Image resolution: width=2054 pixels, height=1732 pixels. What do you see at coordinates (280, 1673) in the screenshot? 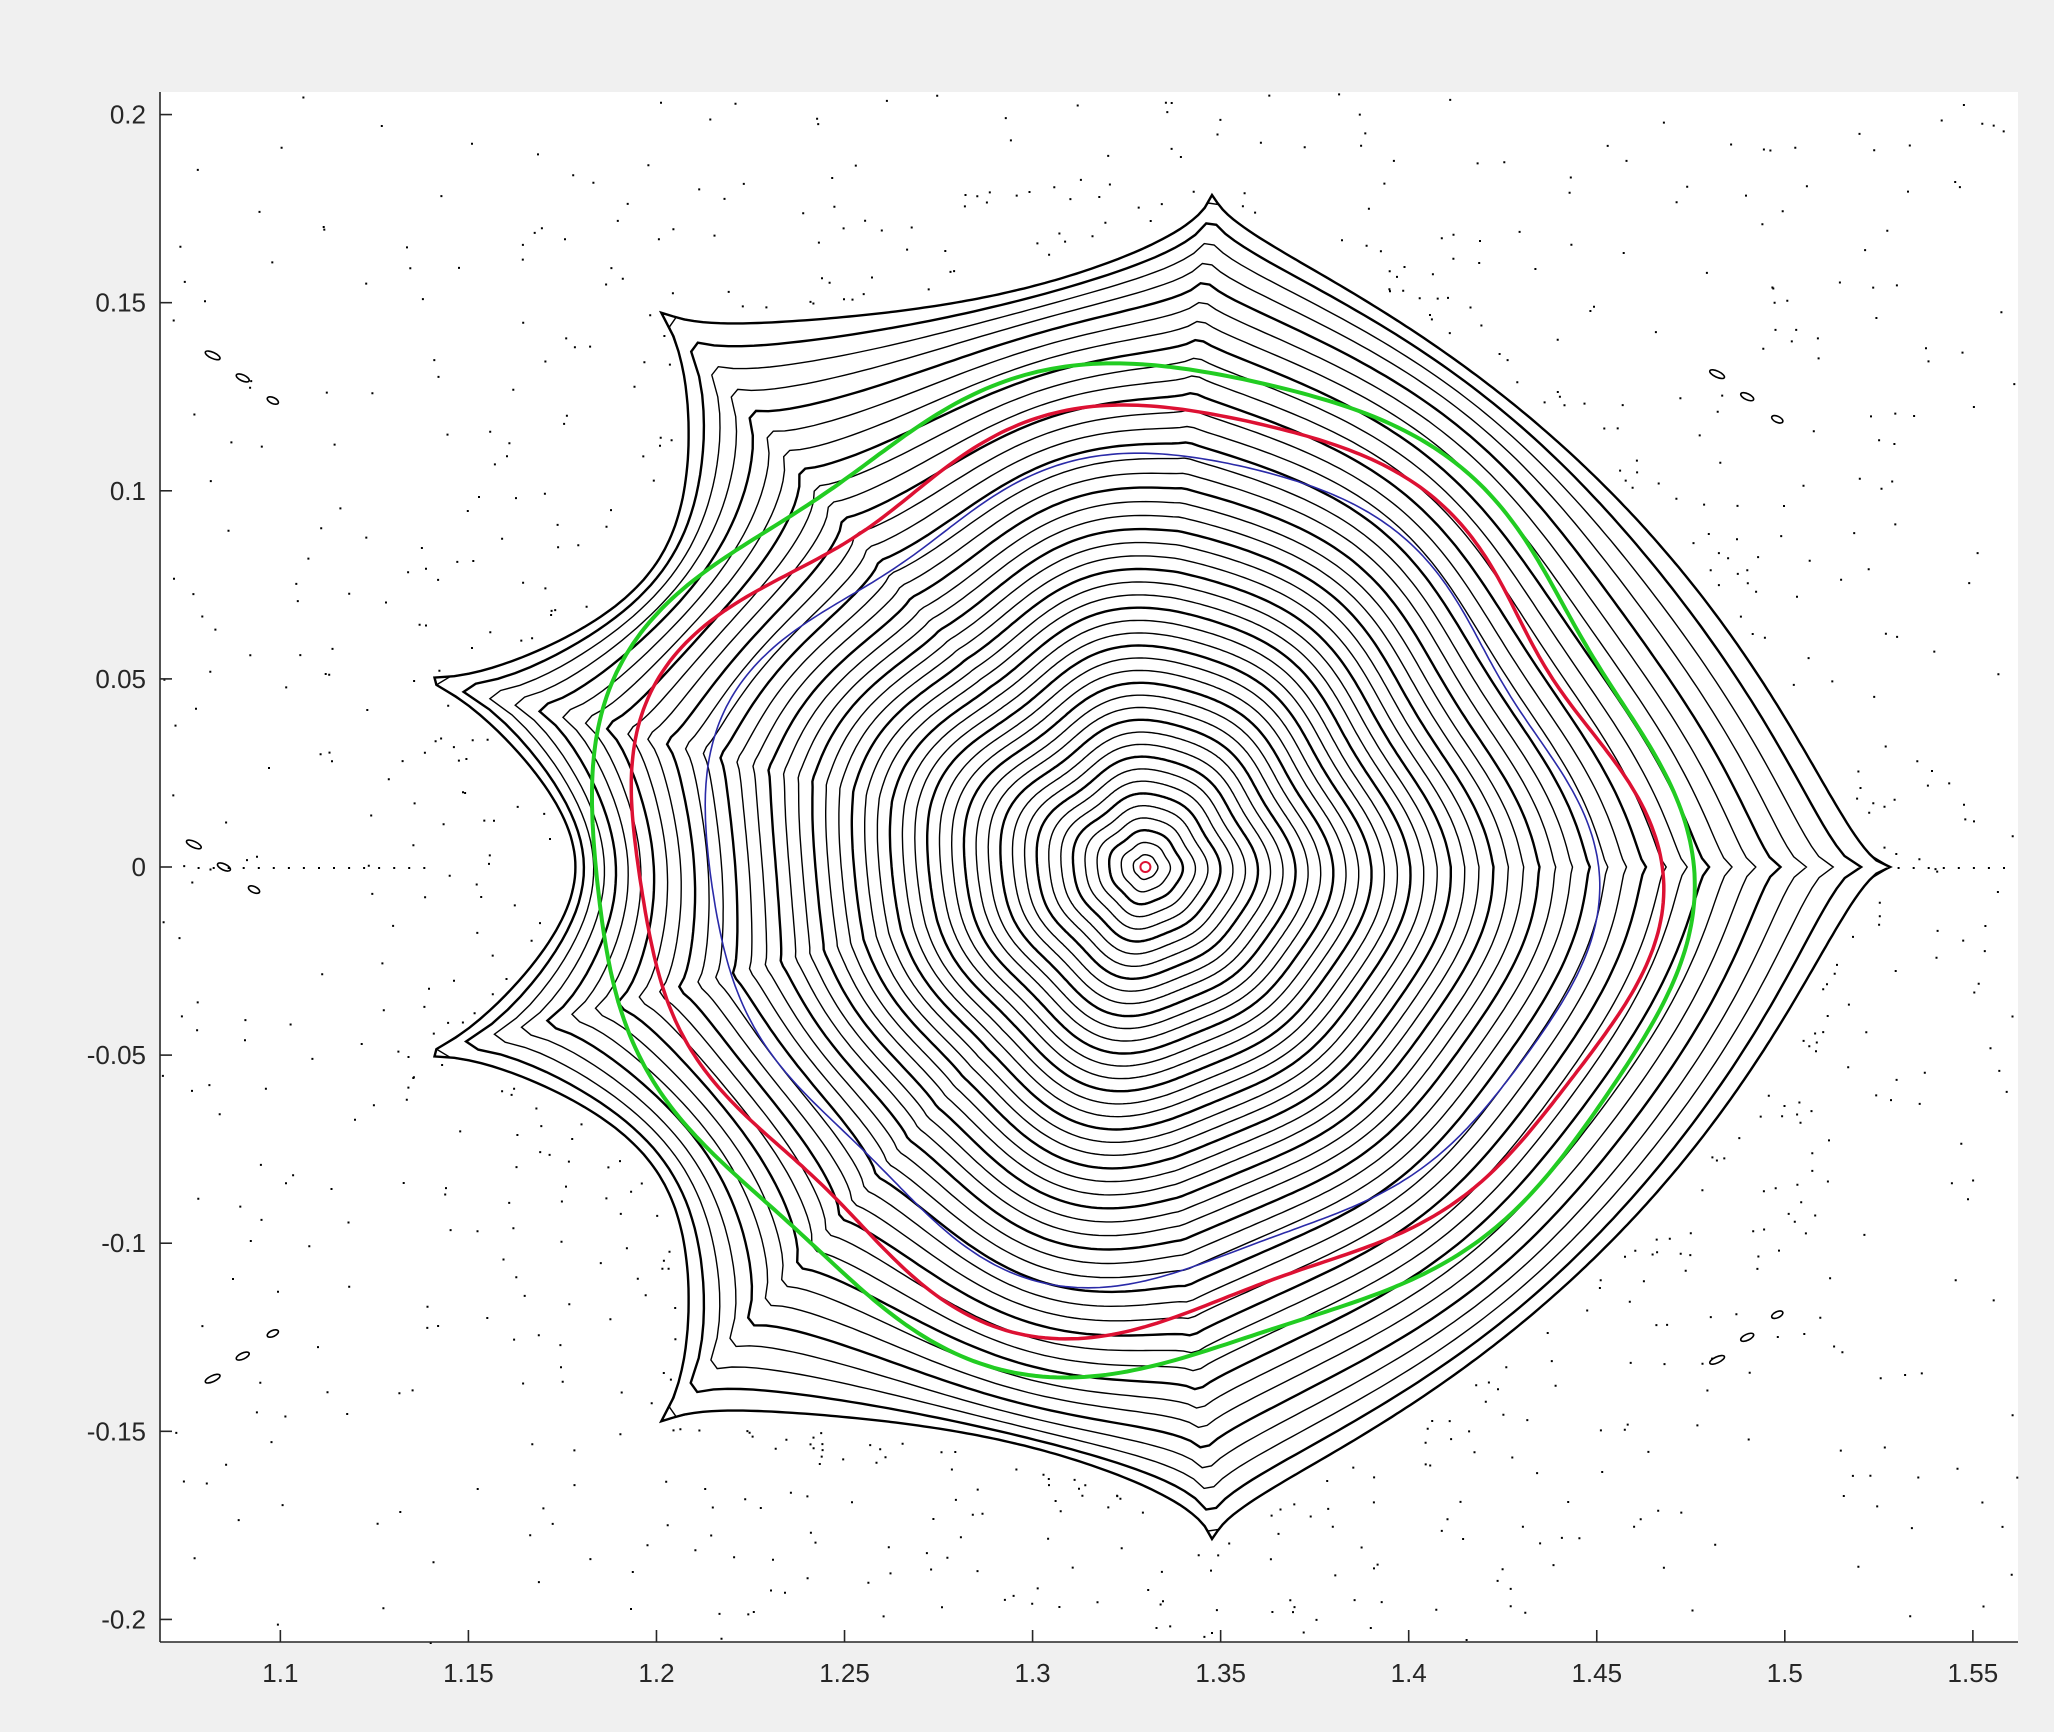
I see `x-tick-label: 1.1` at bounding box center [280, 1673].